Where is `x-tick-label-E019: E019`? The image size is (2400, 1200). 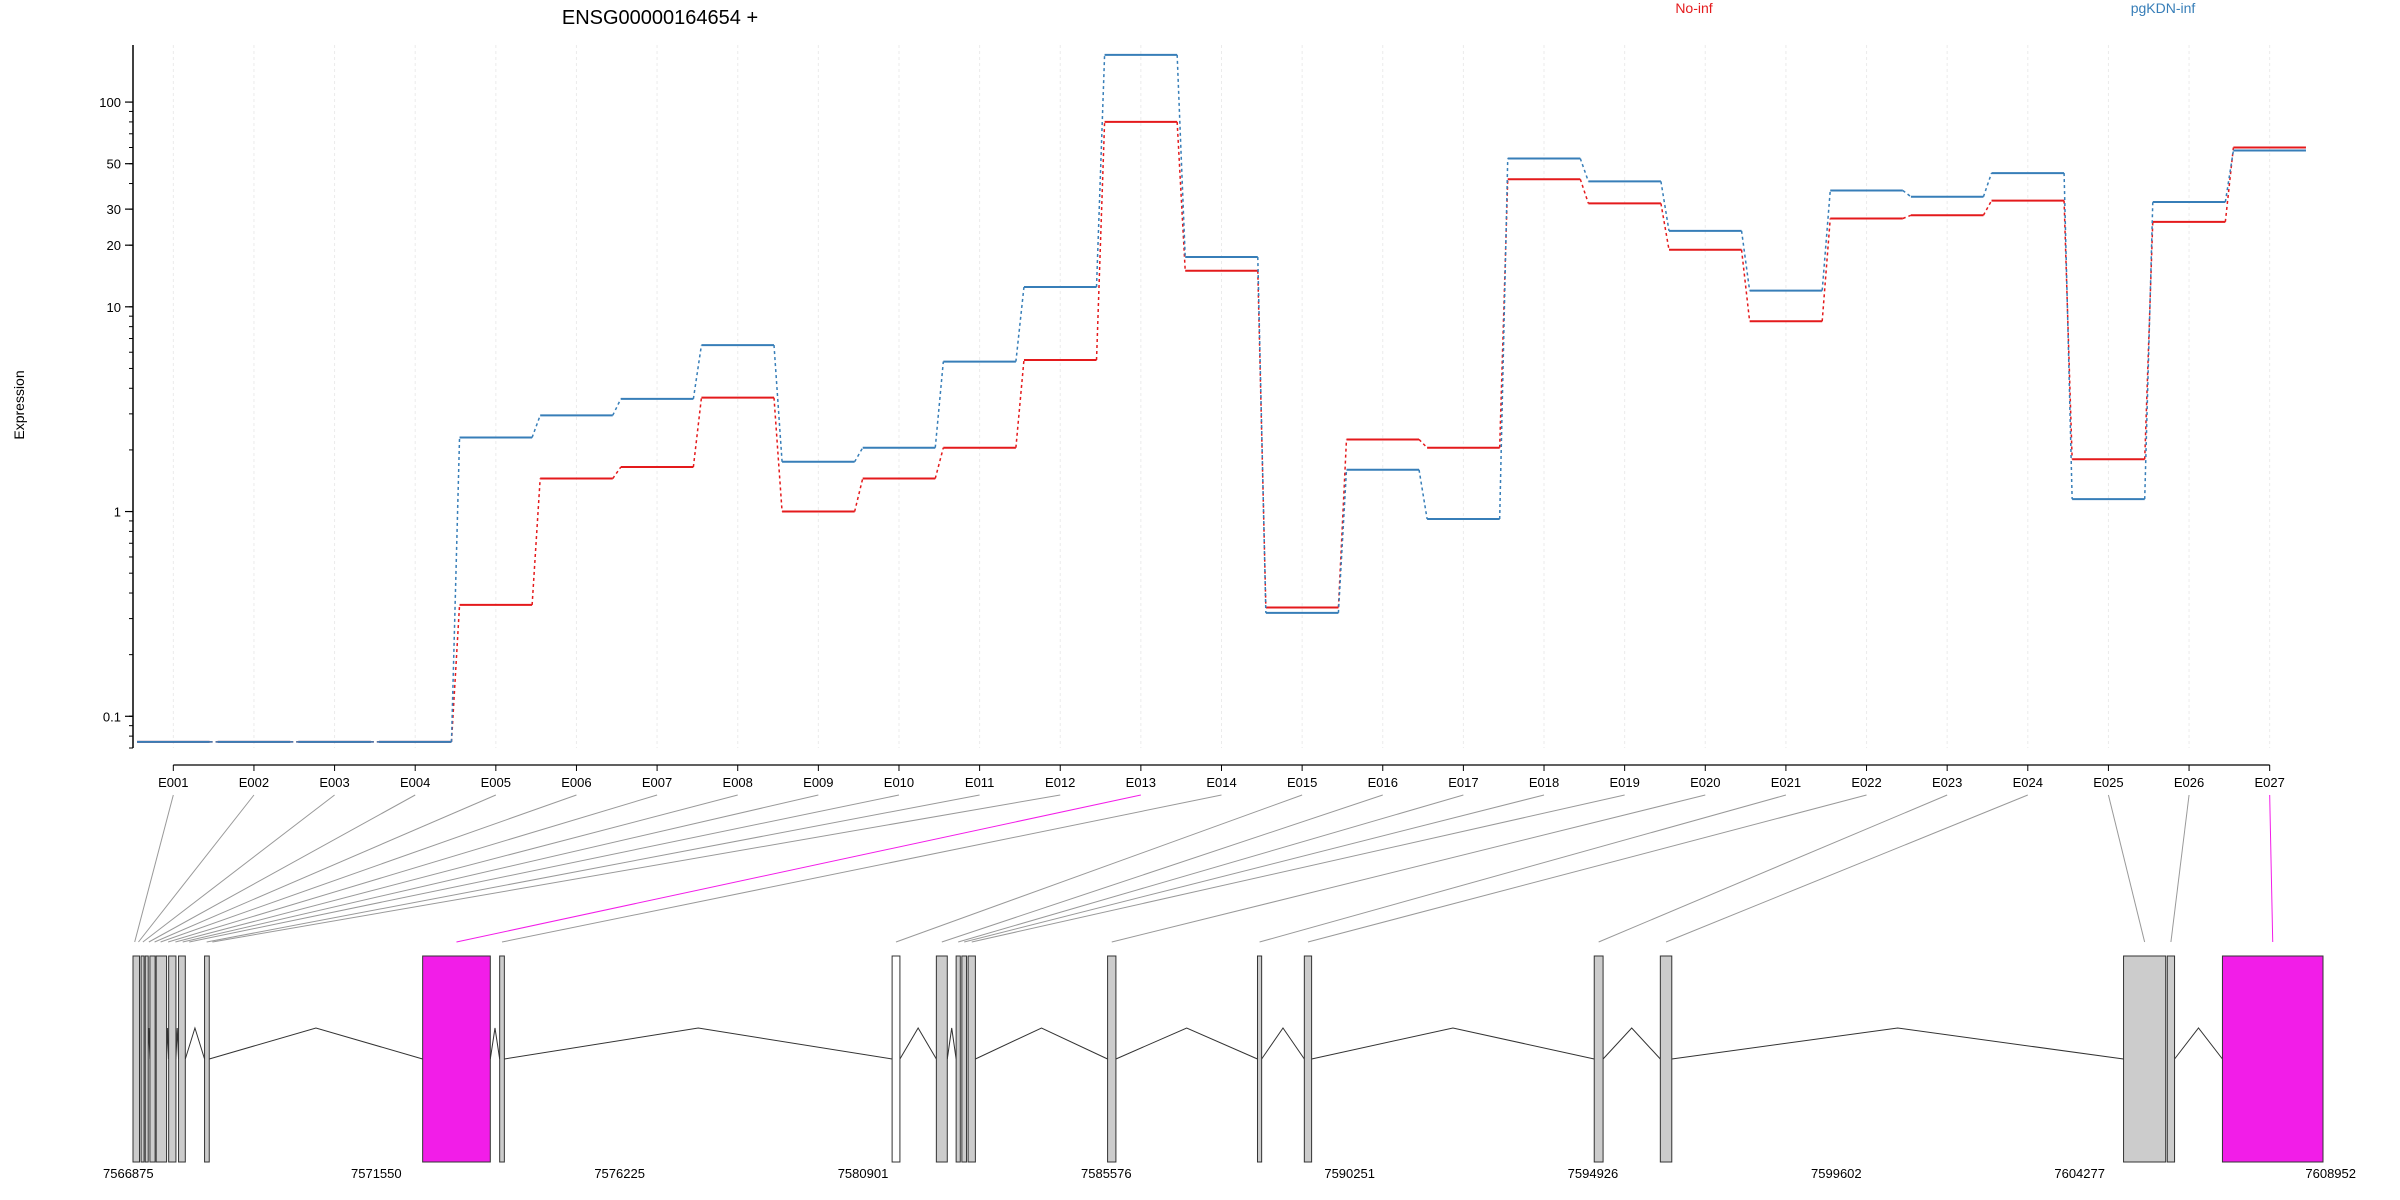 x-tick-label-E019: E019 is located at coordinates (1624, 782).